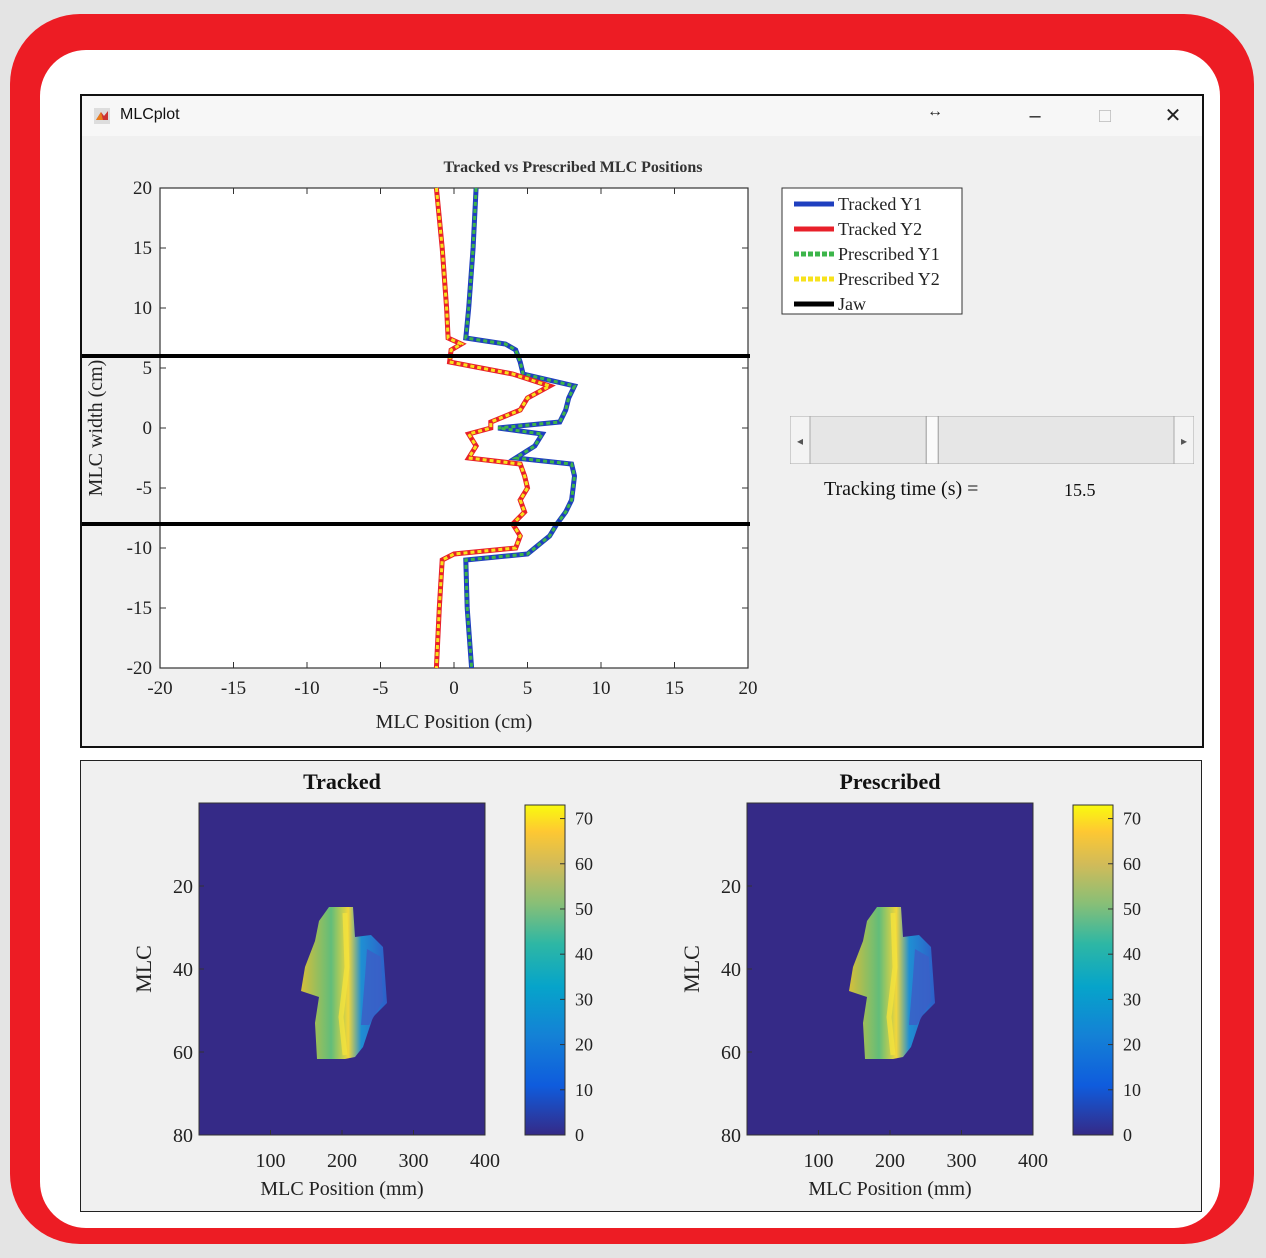 This screenshot has height=1258, width=1266. Describe the element at coordinates (889, 781) in the screenshot. I see `heatmap-title: Prescribed` at that location.